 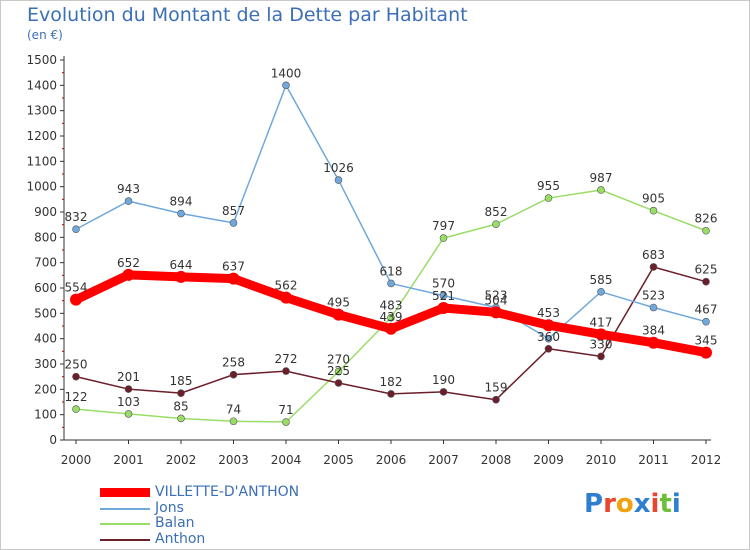 What do you see at coordinates (45, 364) in the screenshot?
I see `y-tick-label: 300` at bounding box center [45, 364].